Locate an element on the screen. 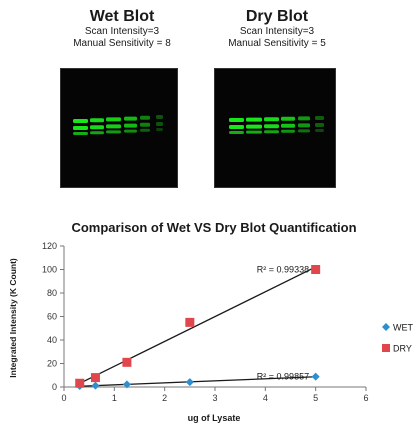  y-tick-label: 20 is located at coordinates (52, 364).